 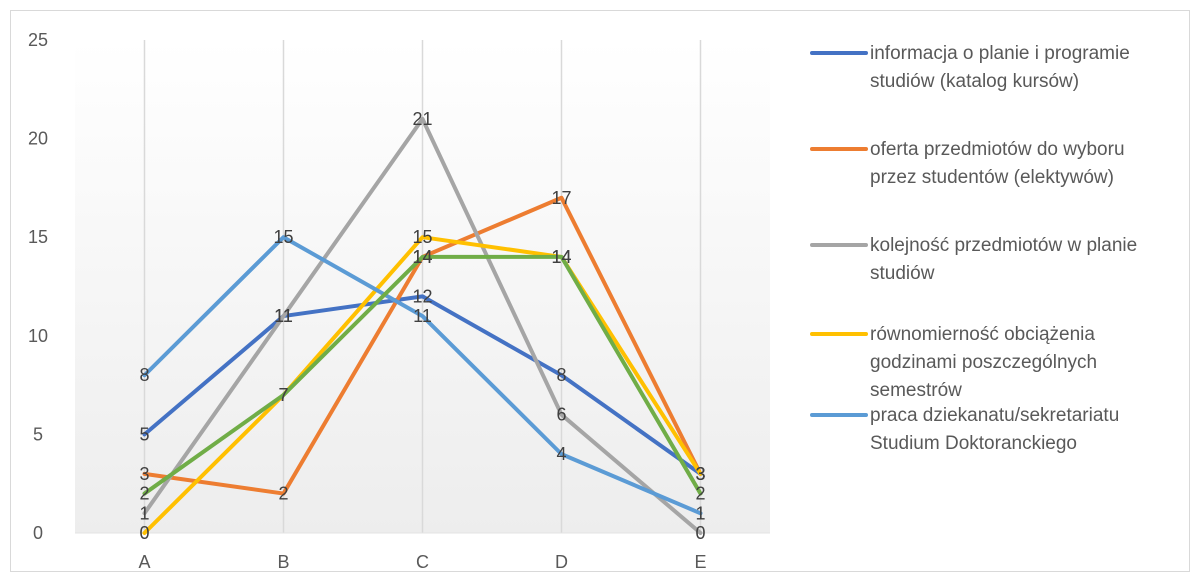 I want to click on y-tick-label: 20, so click(x=38, y=139).